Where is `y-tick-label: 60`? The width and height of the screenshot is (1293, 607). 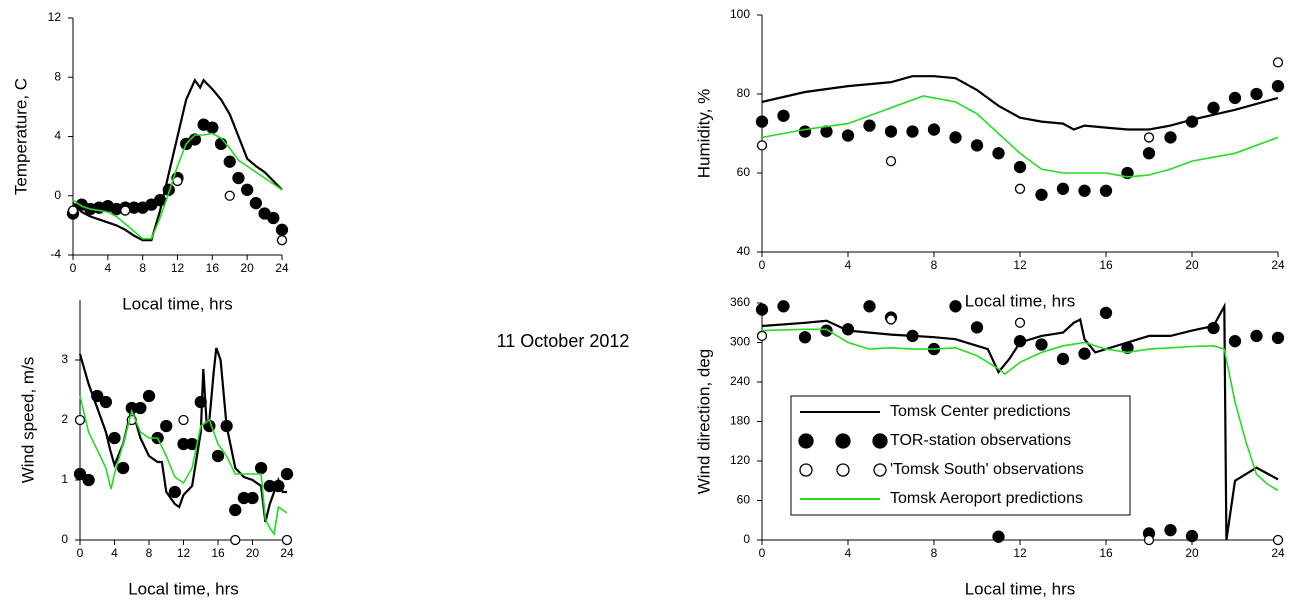
y-tick-label: 60 is located at coordinates (744, 172).